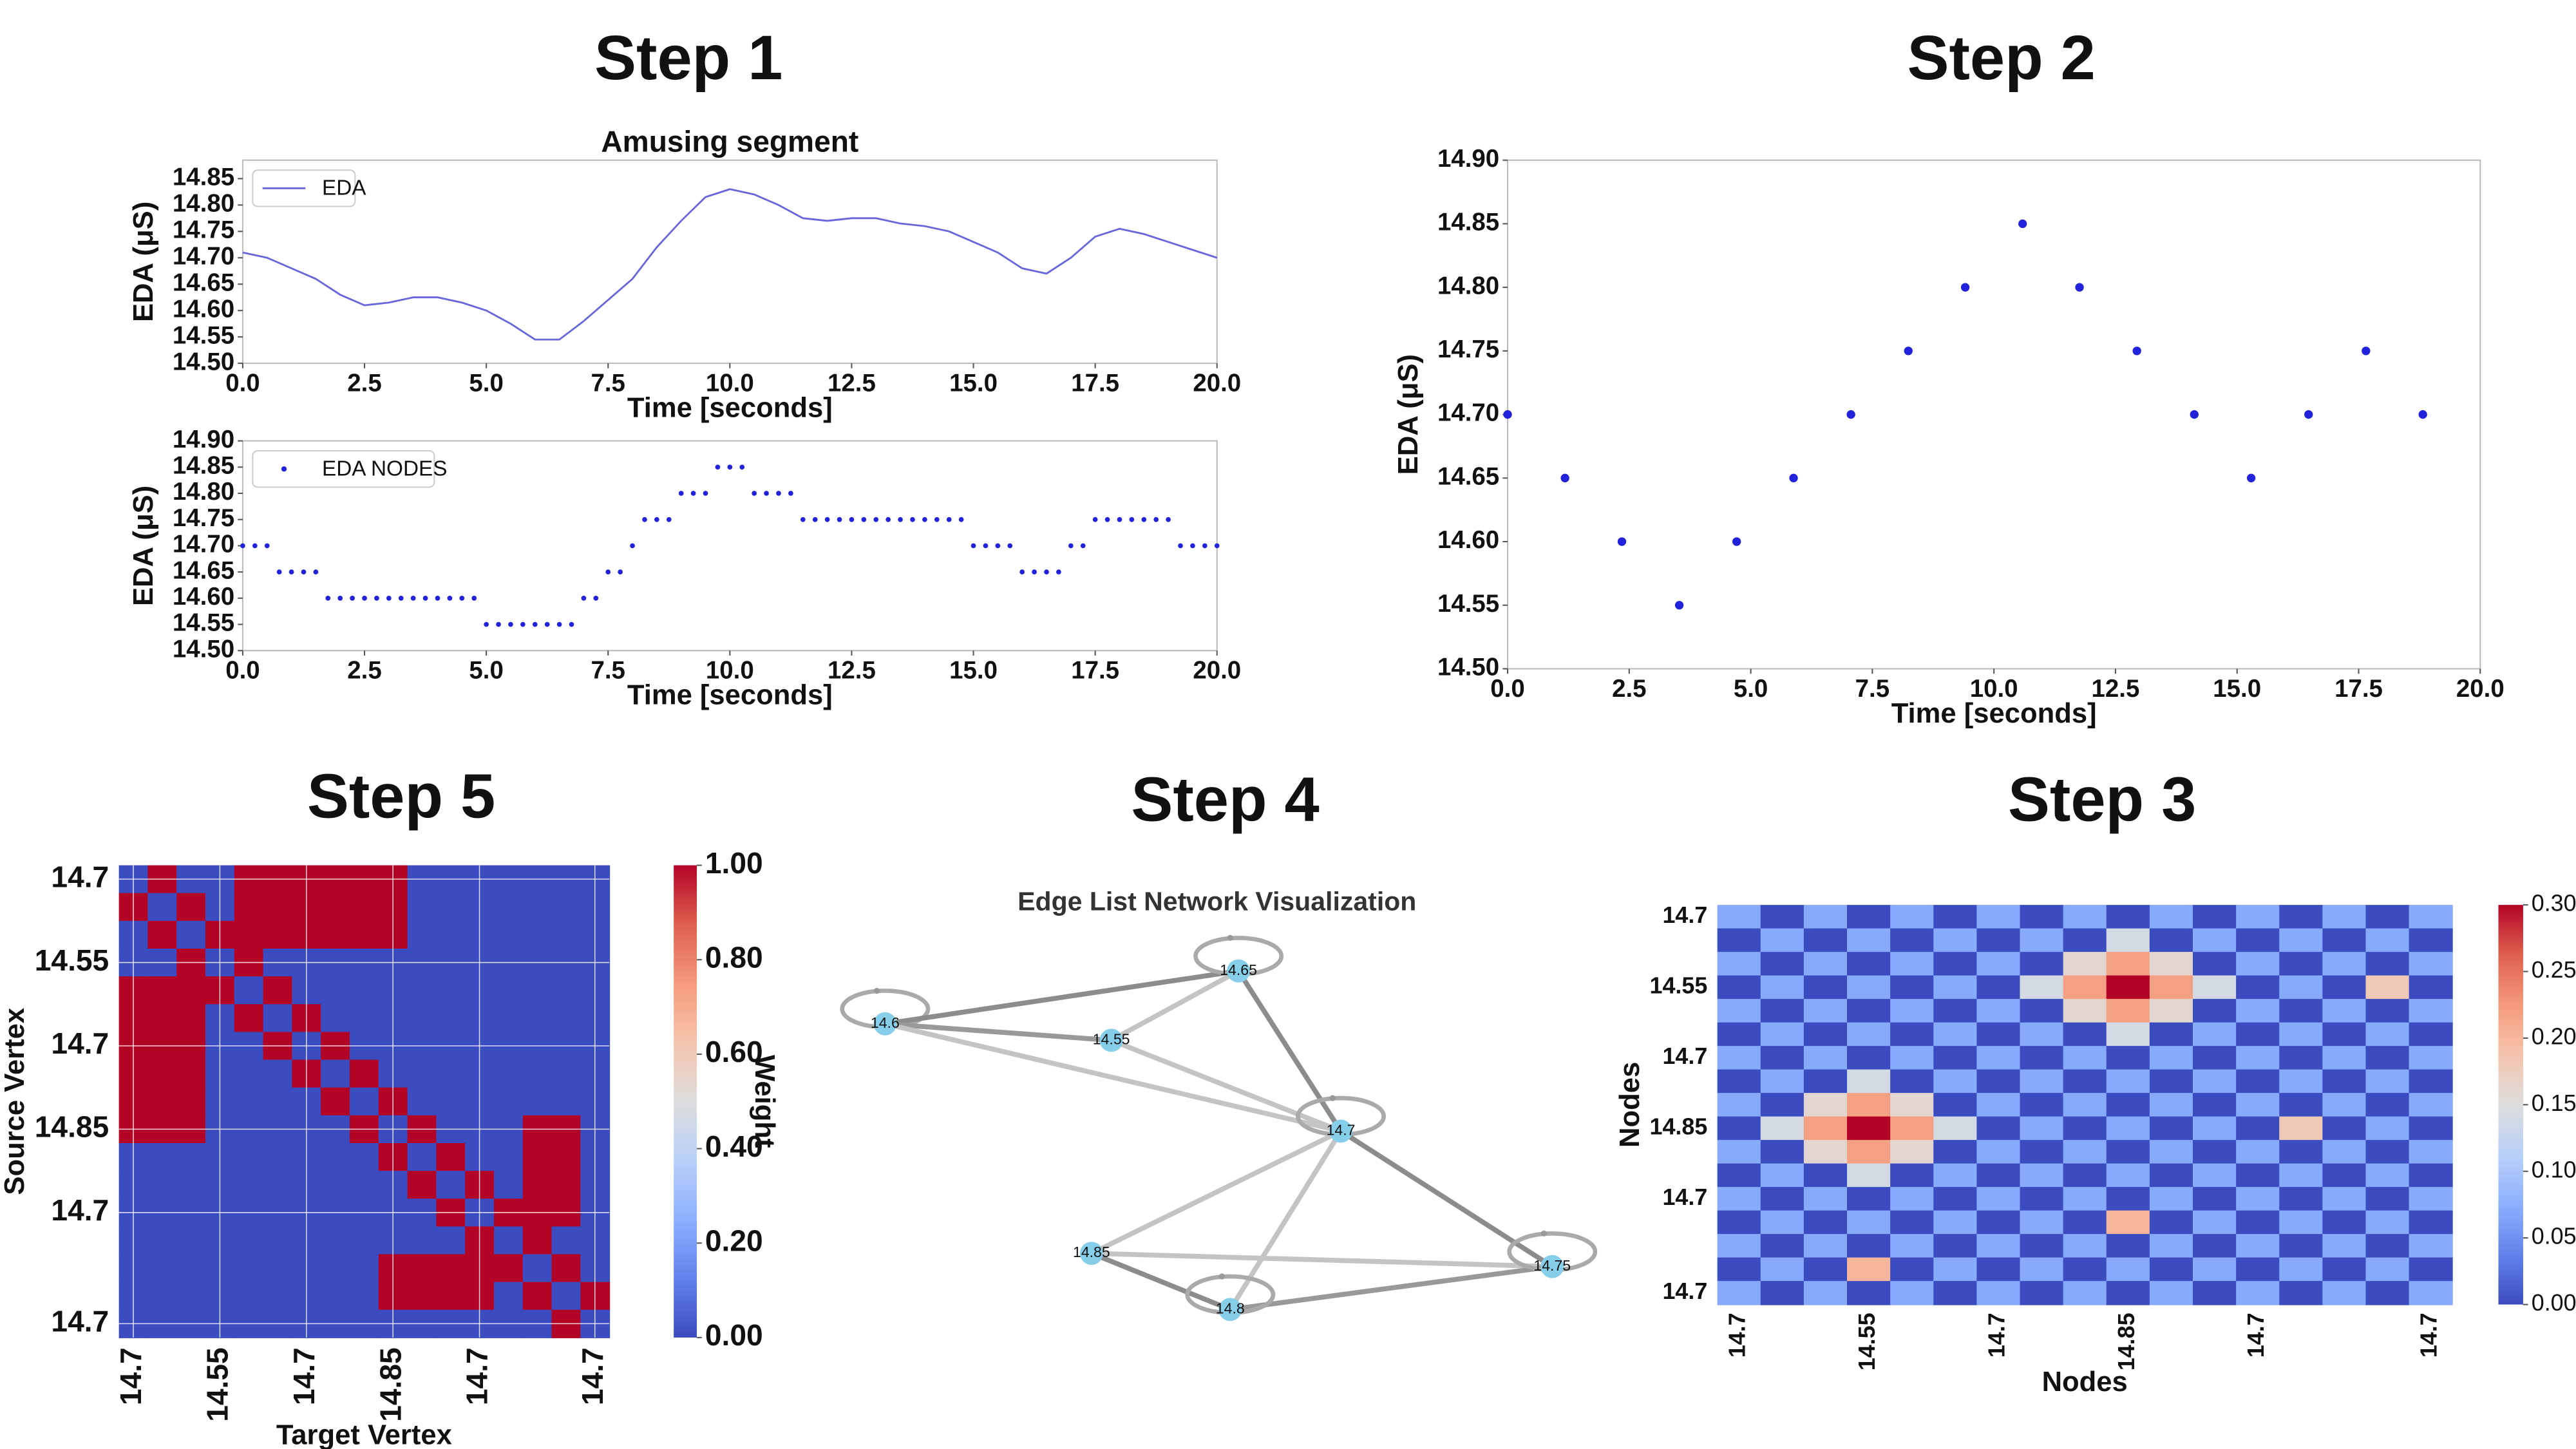 This screenshot has width=2576, height=1449. Describe the element at coordinates (734, 1335) in the screenshot. I see `colorbar-tick-label: 0.00` at that location.